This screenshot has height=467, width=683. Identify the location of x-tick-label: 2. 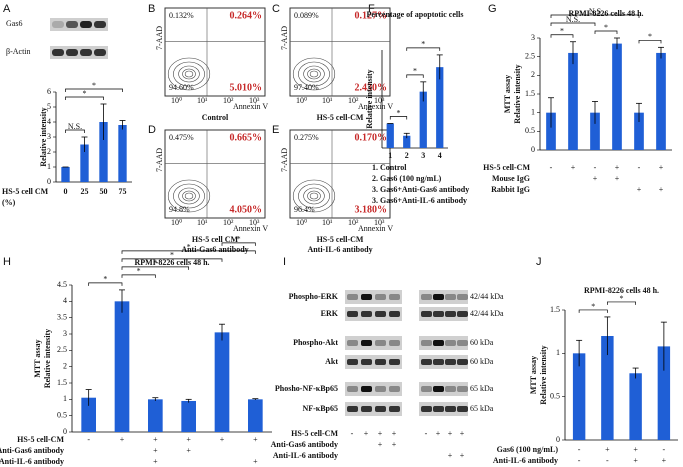
(407, 155).